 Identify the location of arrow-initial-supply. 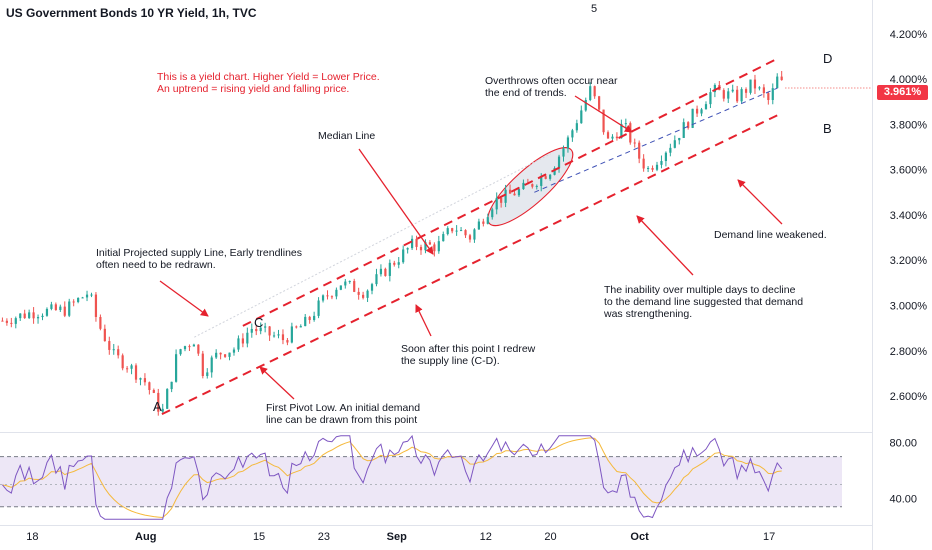
(184, 298).